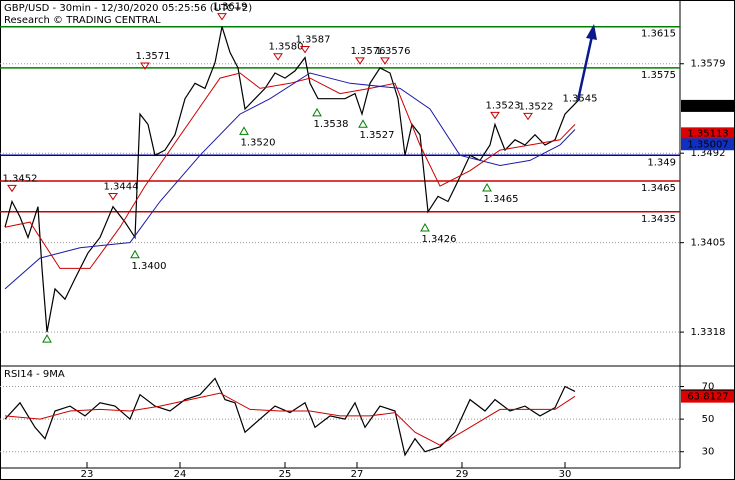 The height and width of the screenshot is (480, 735). Describe the element at coordinates (121, 187) in the screenshot. I see `high-label: 1.3444` at that location.